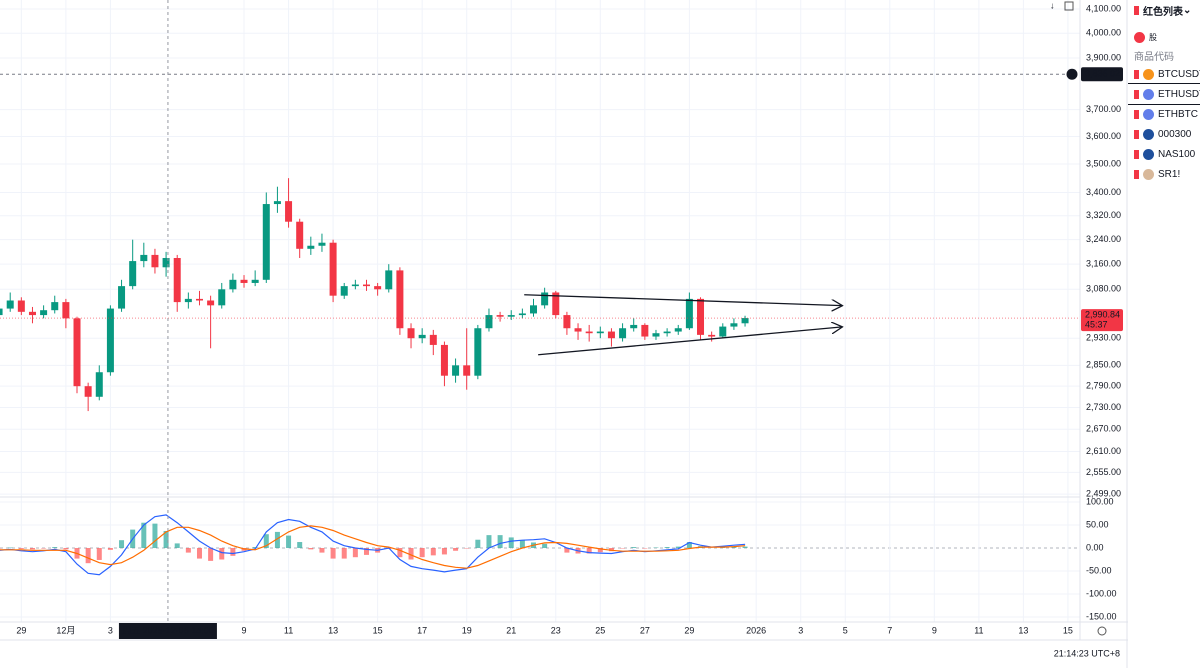 The width and height of the screenshot is (1200, 668). Describe the element at coordinates (1102, 74) in the screenshot. I see `crosshair-price-tag` at that location.